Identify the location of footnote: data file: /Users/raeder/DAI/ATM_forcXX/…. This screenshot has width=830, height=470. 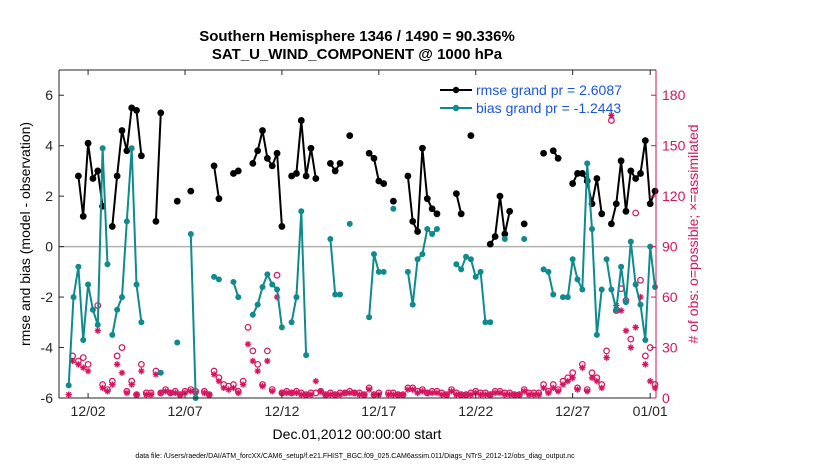
(355, 456).